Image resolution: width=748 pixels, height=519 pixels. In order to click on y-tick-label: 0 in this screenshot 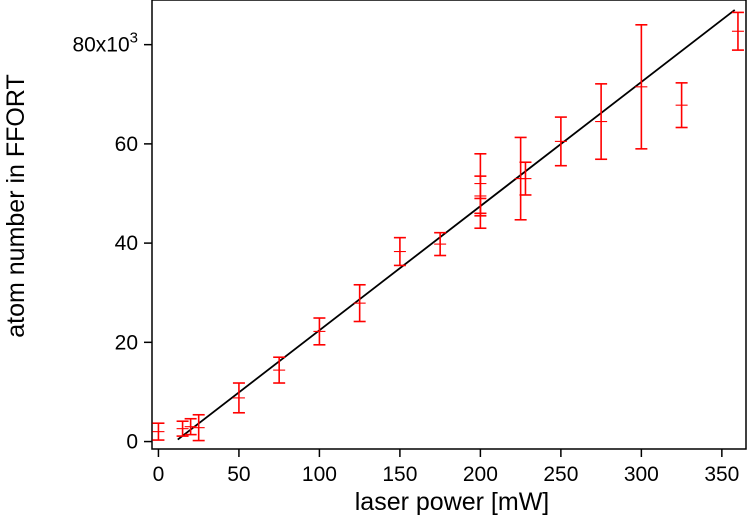, I will do `click(132, 442)`.